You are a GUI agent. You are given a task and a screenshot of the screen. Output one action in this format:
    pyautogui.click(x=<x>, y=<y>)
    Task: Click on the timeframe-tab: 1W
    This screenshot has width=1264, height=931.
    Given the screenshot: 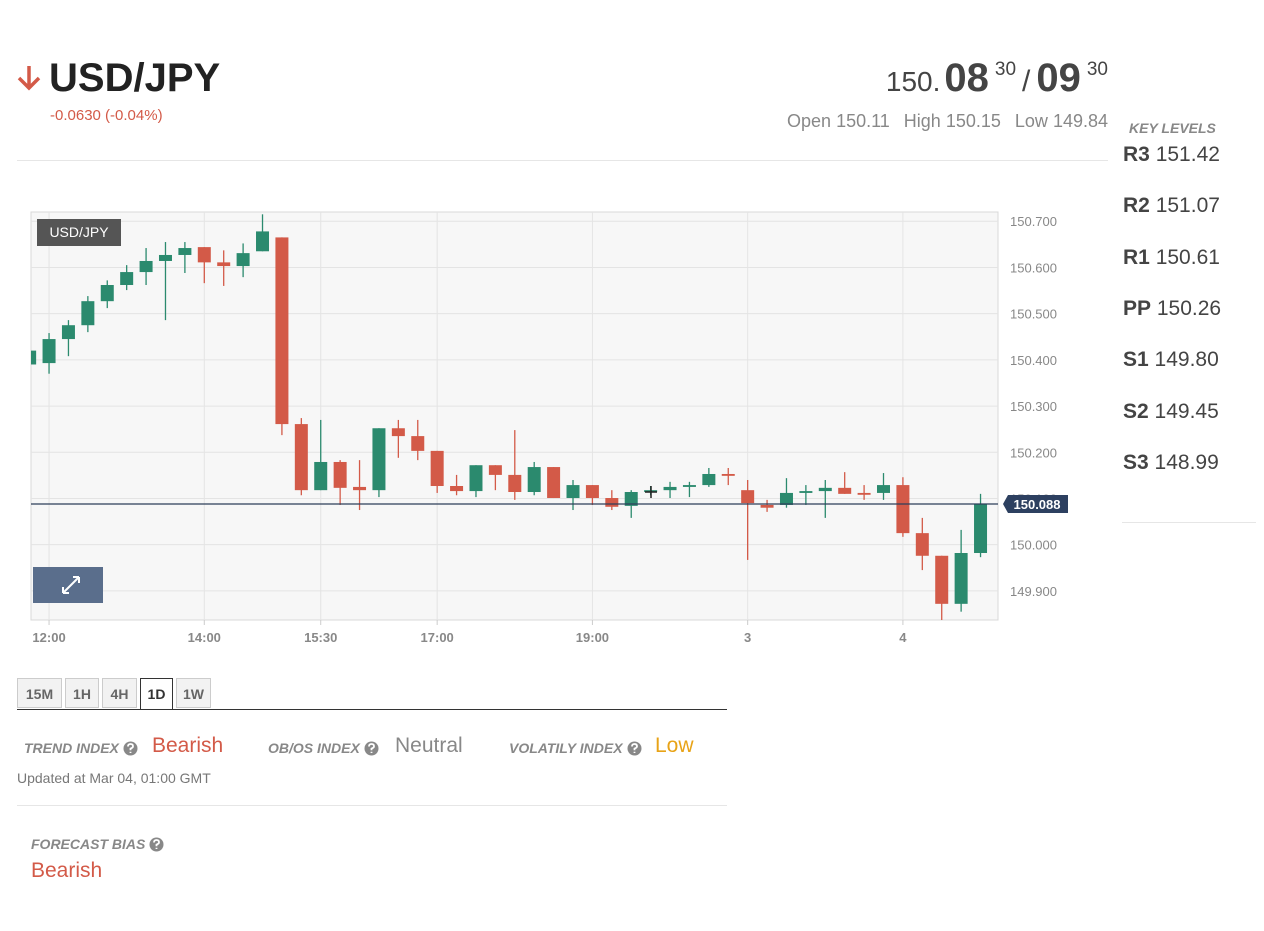 What is the action you would take?
    pyautogui.click(x=193, y=693)
    